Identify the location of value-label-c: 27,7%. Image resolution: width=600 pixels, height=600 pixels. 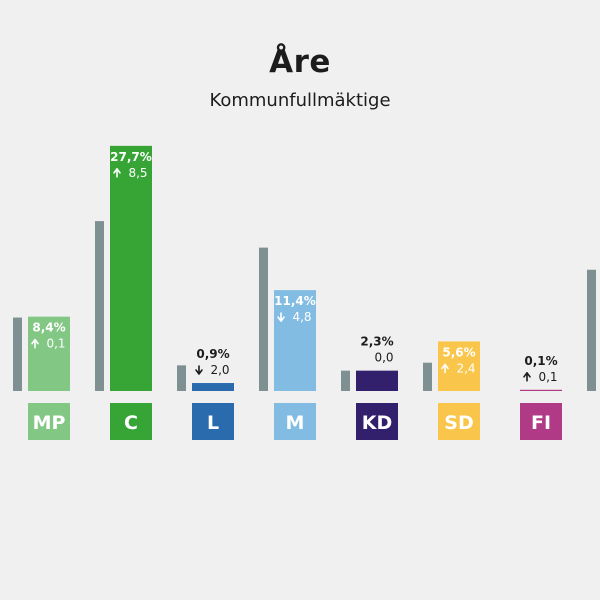
(131, 157).